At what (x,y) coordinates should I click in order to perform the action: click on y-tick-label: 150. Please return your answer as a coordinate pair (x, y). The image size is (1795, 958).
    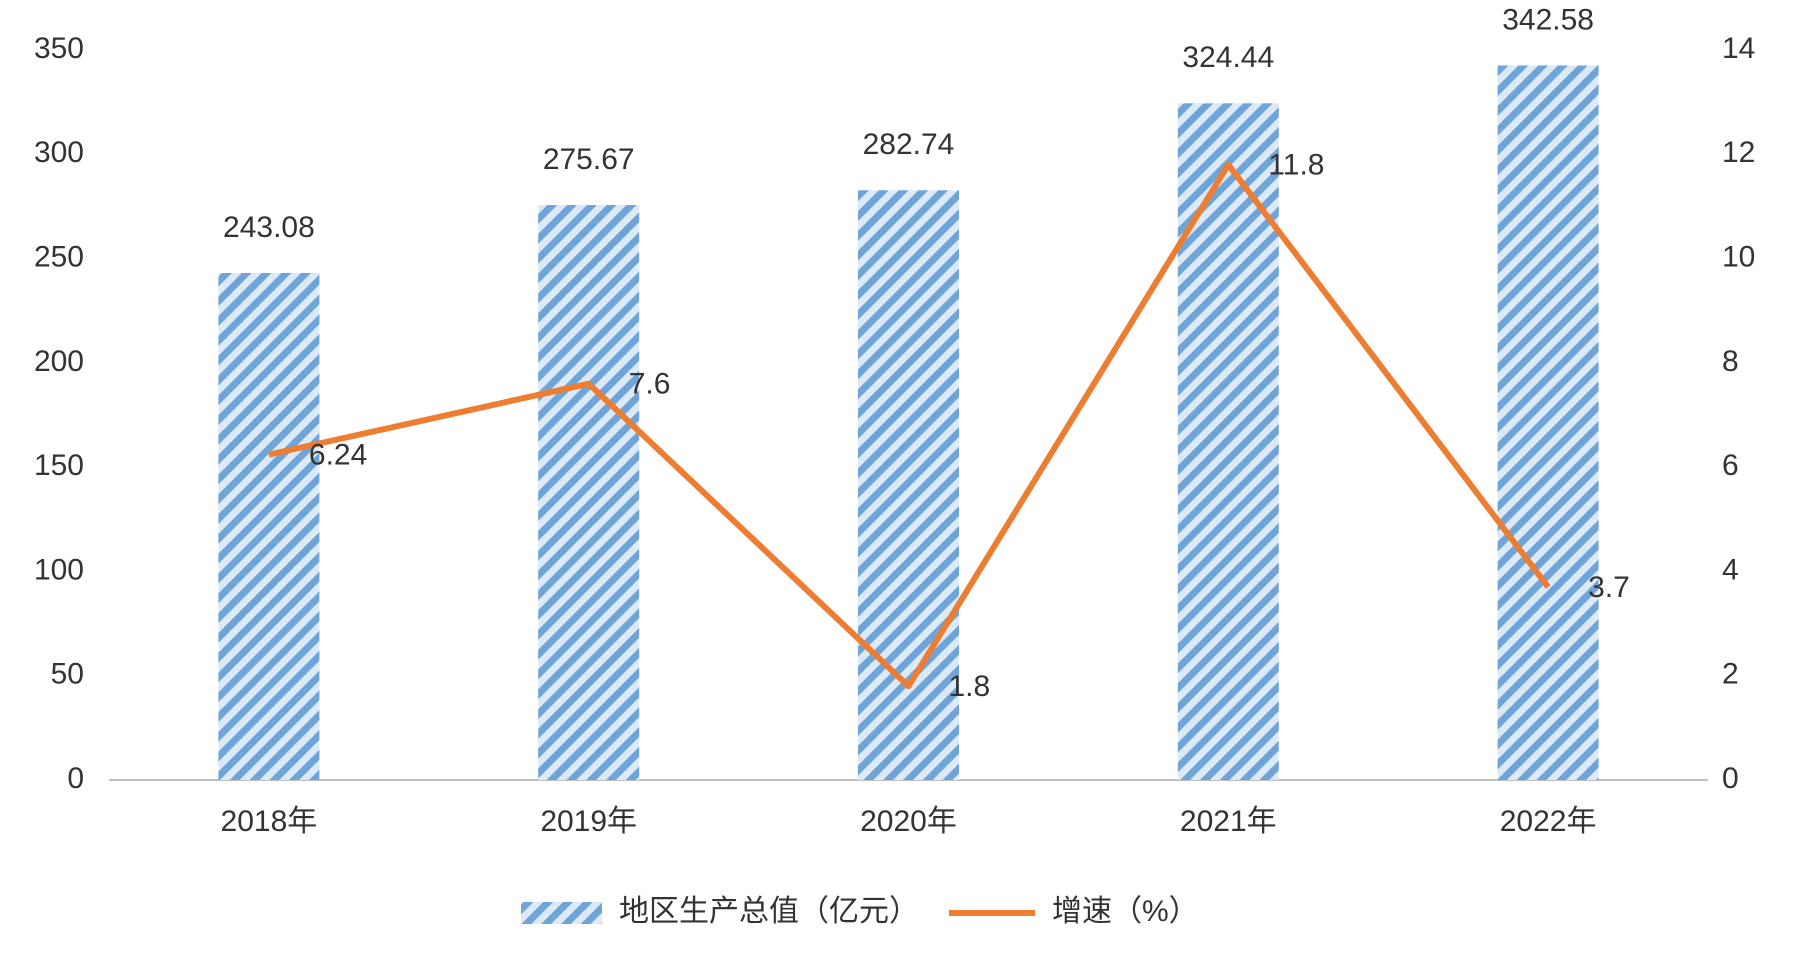
    Looking at the image, I should click on (59, 465).